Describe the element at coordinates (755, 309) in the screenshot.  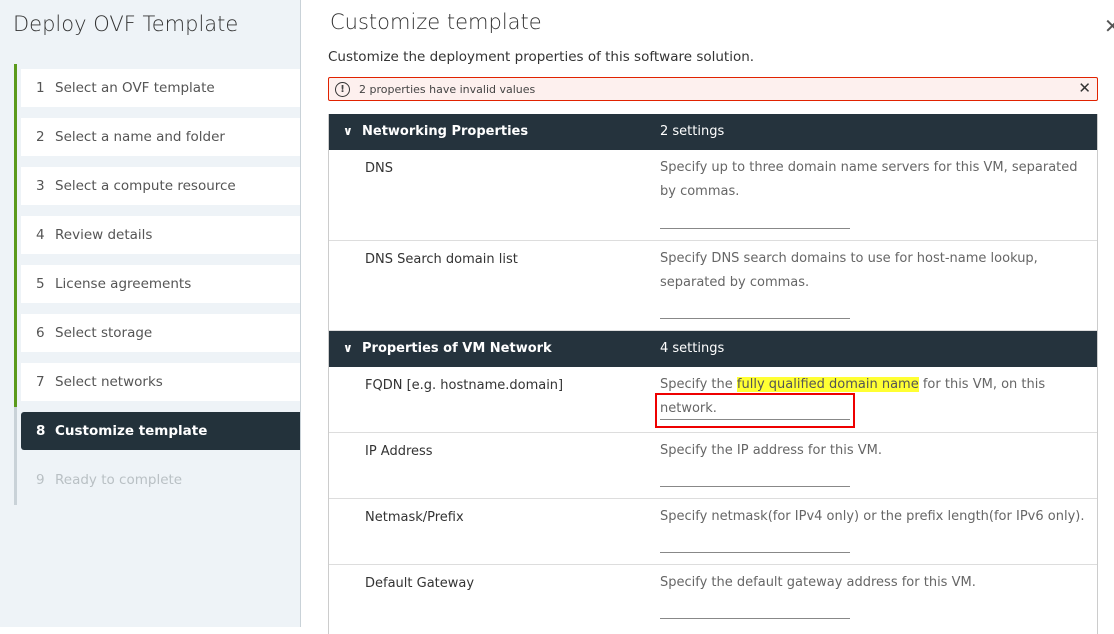
I see `dns-search-input` at that location.